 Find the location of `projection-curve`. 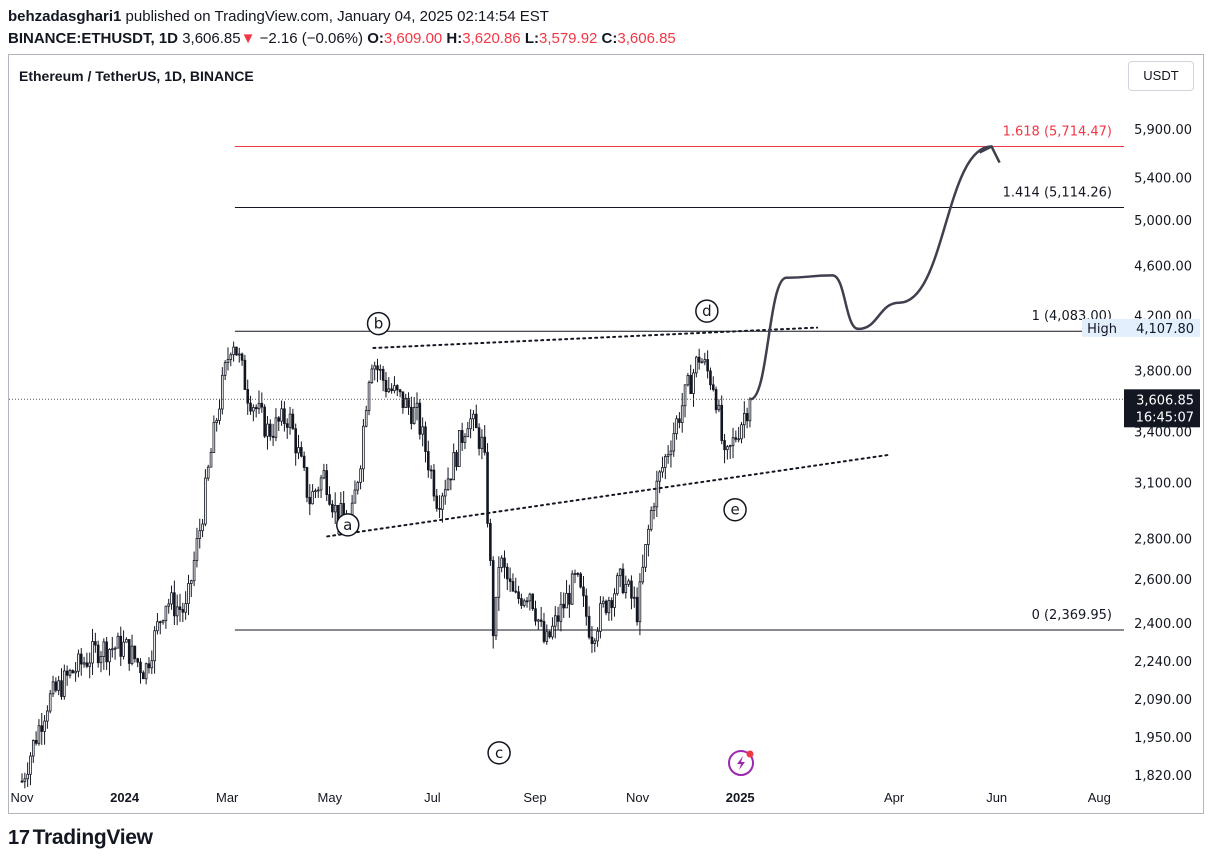

projection-curve is located at coordinates (870, 273).